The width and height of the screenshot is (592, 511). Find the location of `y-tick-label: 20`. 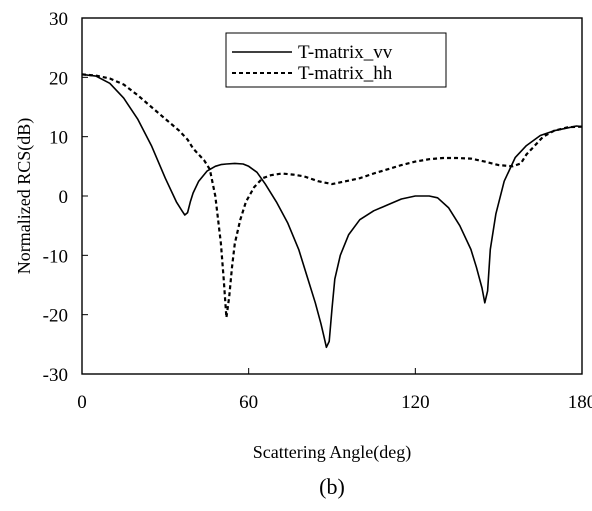

y-tick-label: 20 is located at coordinates (58, 78).